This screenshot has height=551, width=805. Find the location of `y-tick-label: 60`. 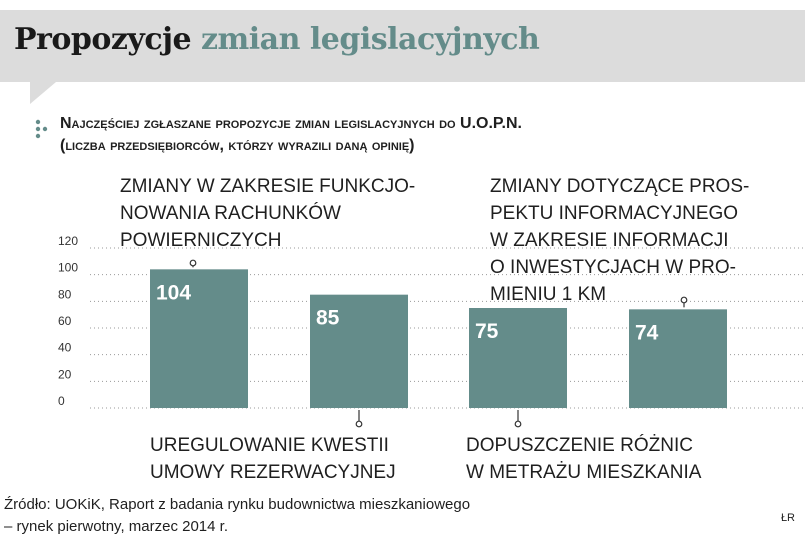

y-tick-label: 60 is located at coordinates (65, 321).